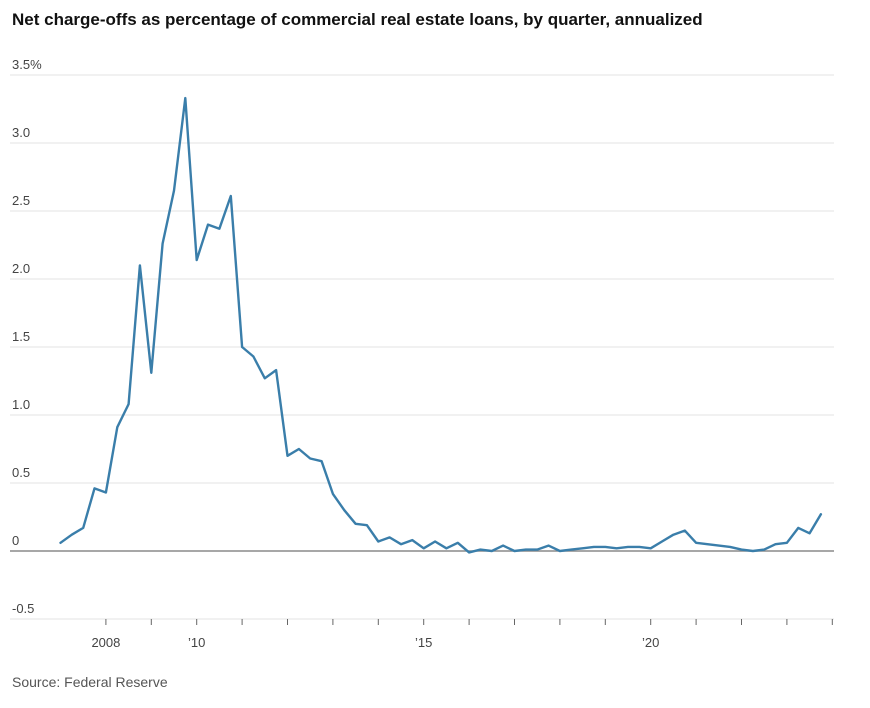 The image size is (870, 708). I want to click on y-tick-label: 1.0, so click(21, 404).